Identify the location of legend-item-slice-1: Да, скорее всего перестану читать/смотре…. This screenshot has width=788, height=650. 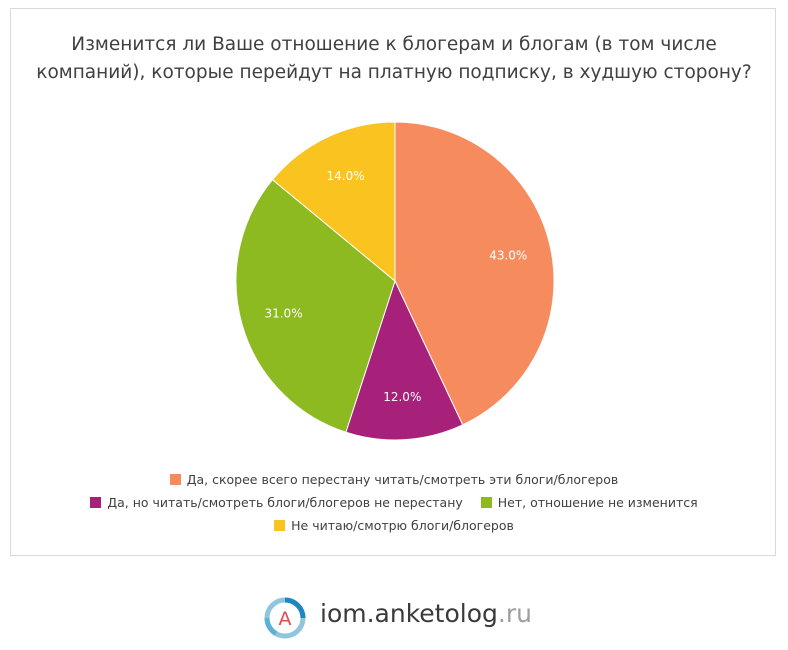
(394, 479).